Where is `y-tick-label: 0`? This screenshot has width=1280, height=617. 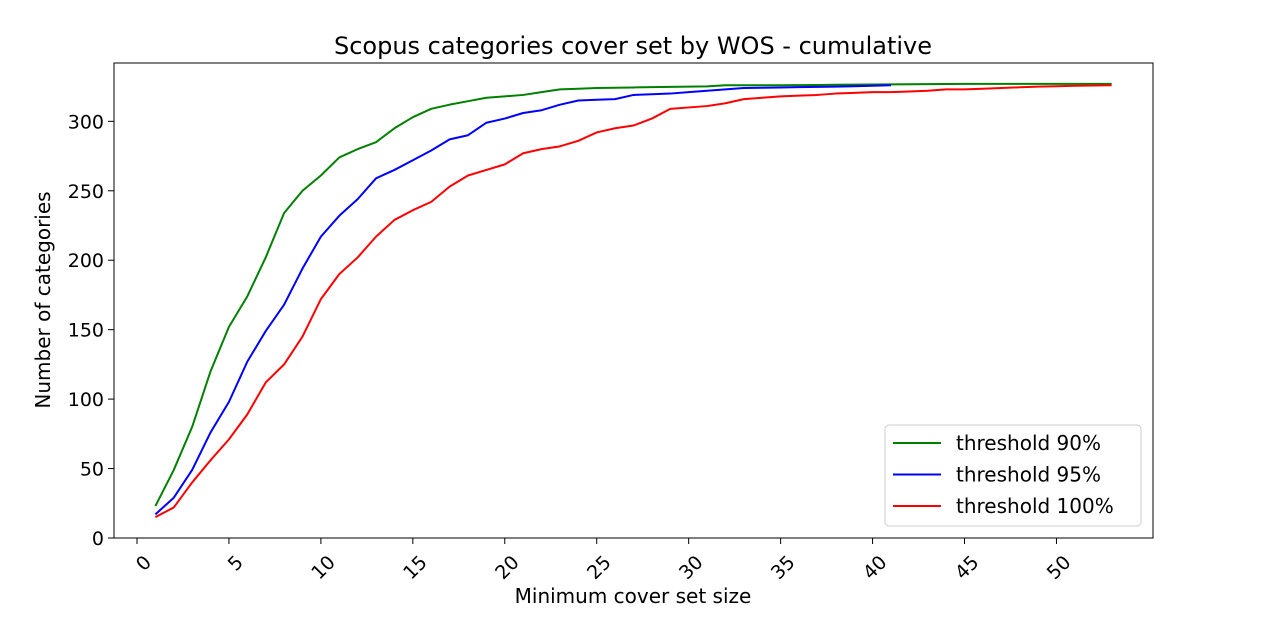 y-tick-label: 0 is located at coordinates (98, 539).